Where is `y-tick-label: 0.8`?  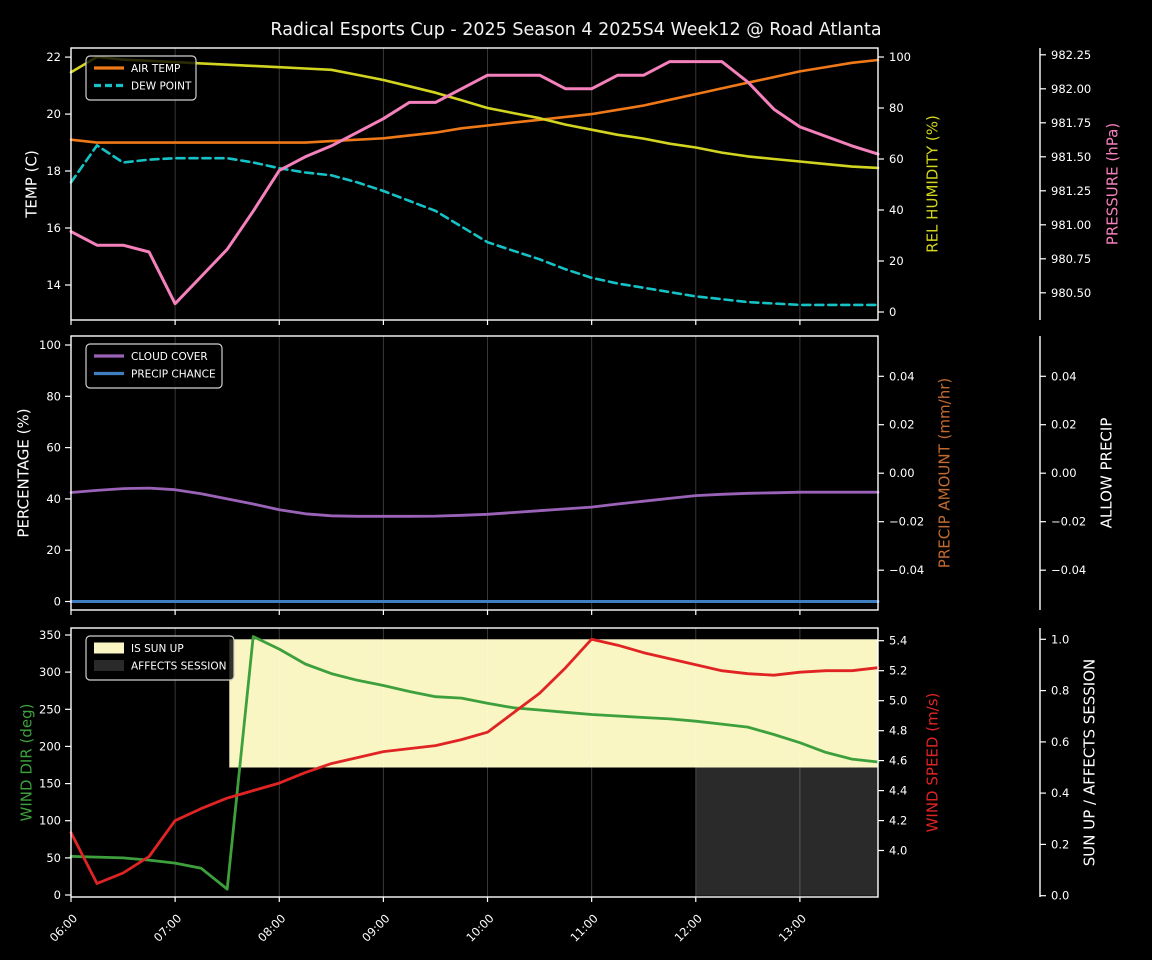
y-tick-label: 0.8 is located at coordinates (1060, 691).